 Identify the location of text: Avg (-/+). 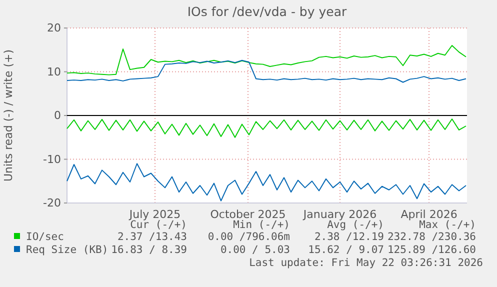
(355, 225).